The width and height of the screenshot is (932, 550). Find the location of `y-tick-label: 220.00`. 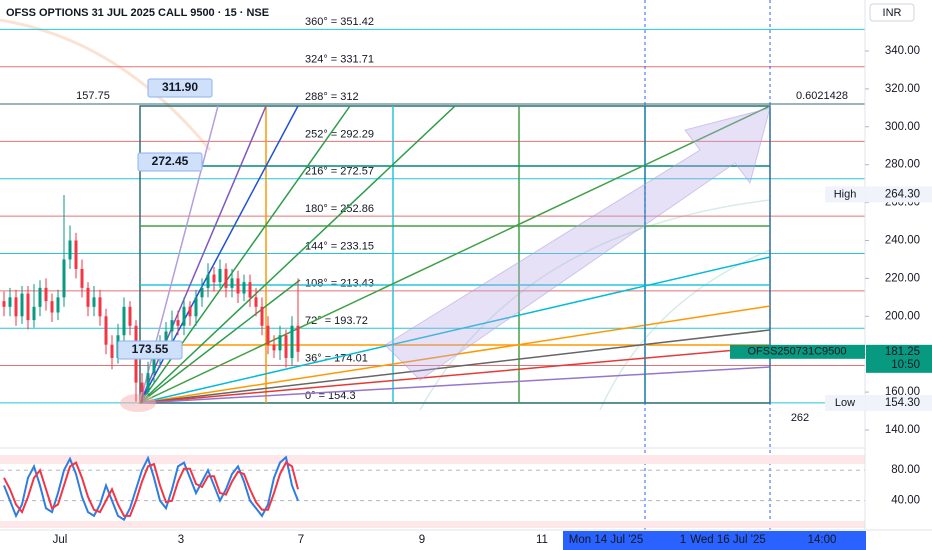

y-tick-label: 220.00 is located at coordinates (902, 278).